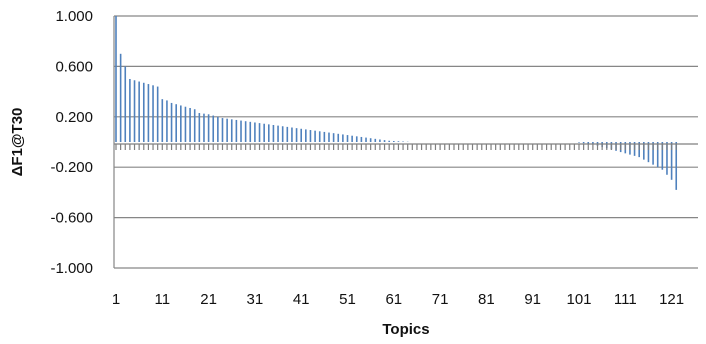 The width and height of the screenshot is (706, 344). I want to click on y-tick-label: -0.200, so click(71, 167).